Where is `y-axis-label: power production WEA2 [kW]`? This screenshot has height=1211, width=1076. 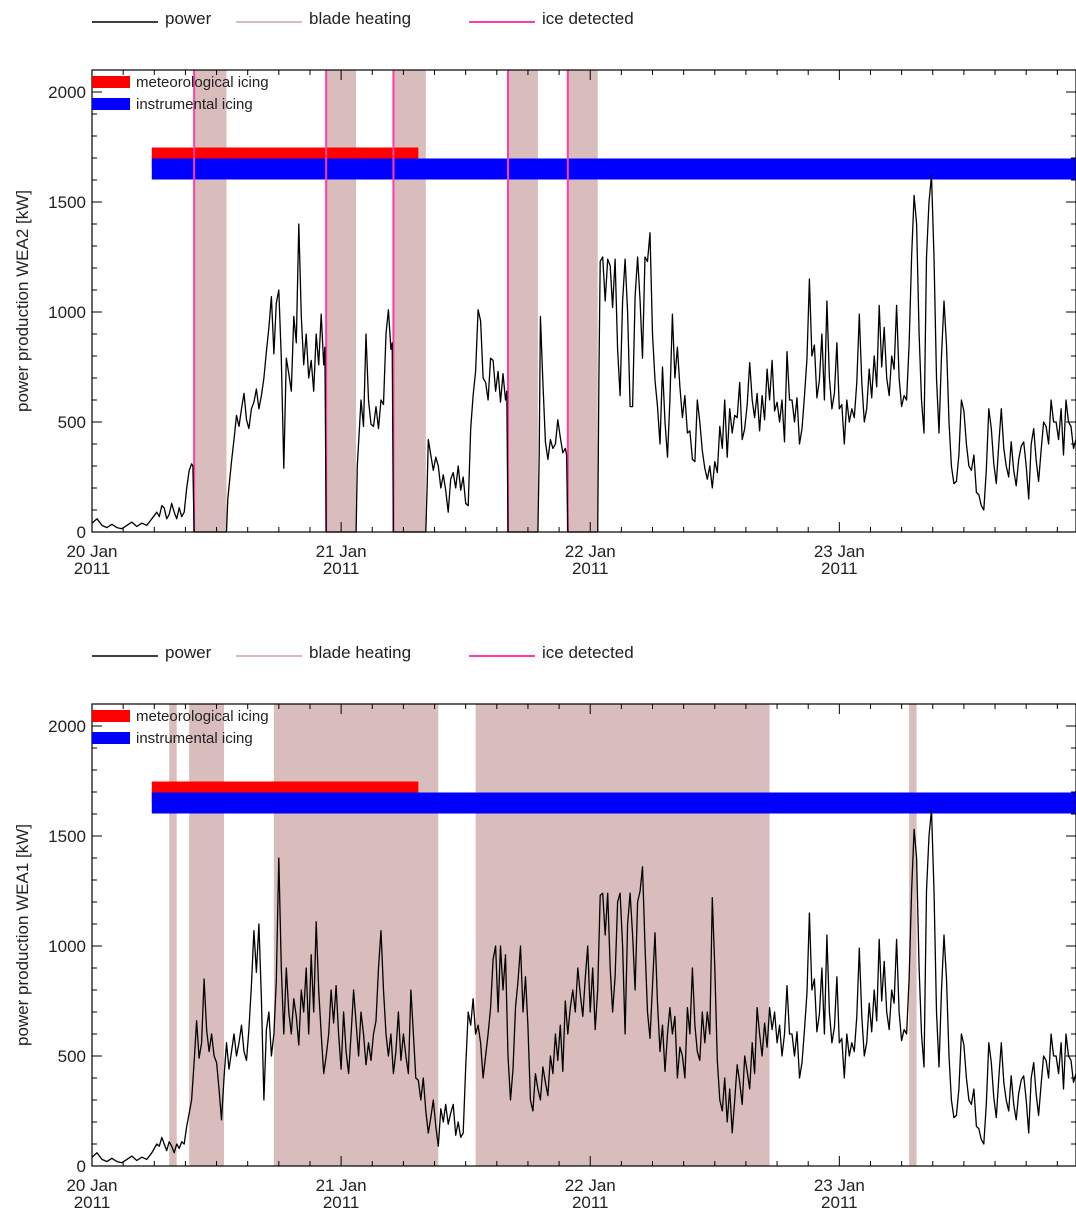
y-axis-label: power production WEA2 [kW] is located at coordinates (22, 301).